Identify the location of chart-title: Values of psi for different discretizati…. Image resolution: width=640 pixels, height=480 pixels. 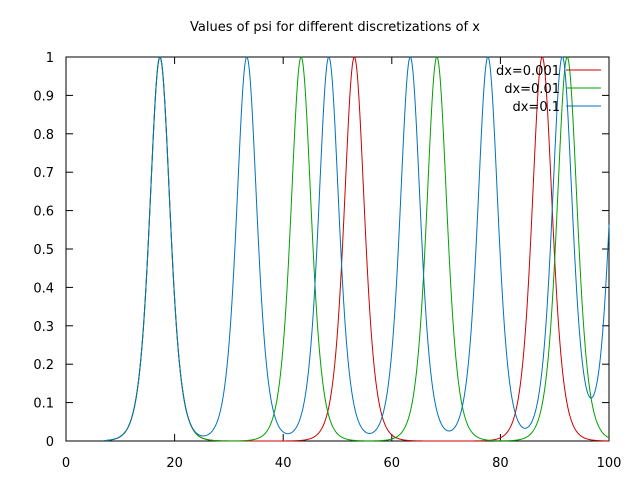
(335, 27).